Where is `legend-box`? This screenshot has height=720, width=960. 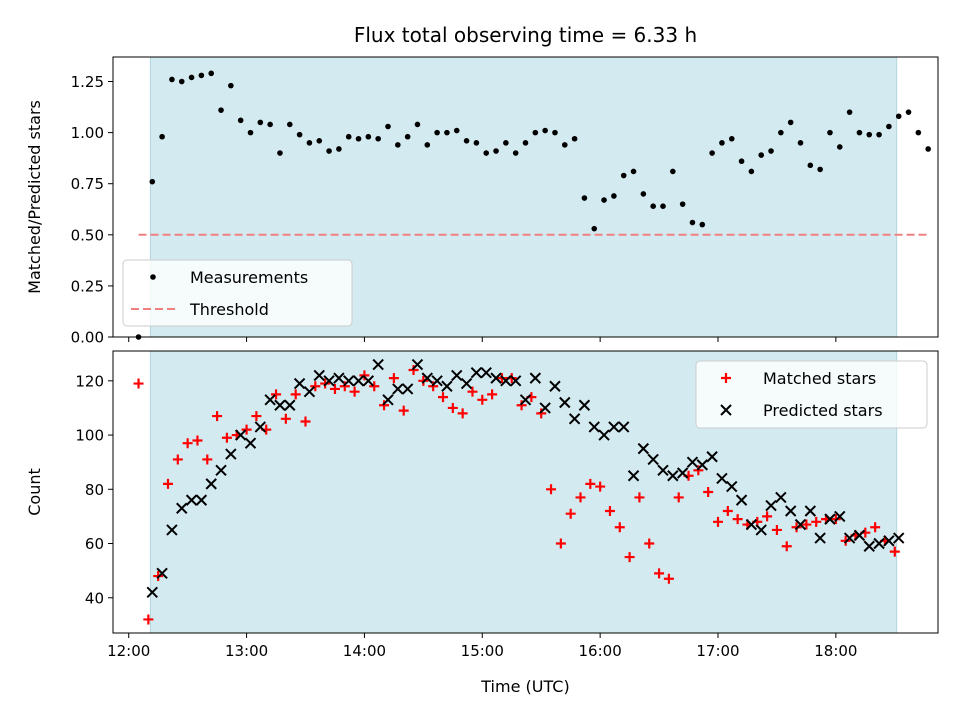 legend-box is located at coordinates (811, 394).